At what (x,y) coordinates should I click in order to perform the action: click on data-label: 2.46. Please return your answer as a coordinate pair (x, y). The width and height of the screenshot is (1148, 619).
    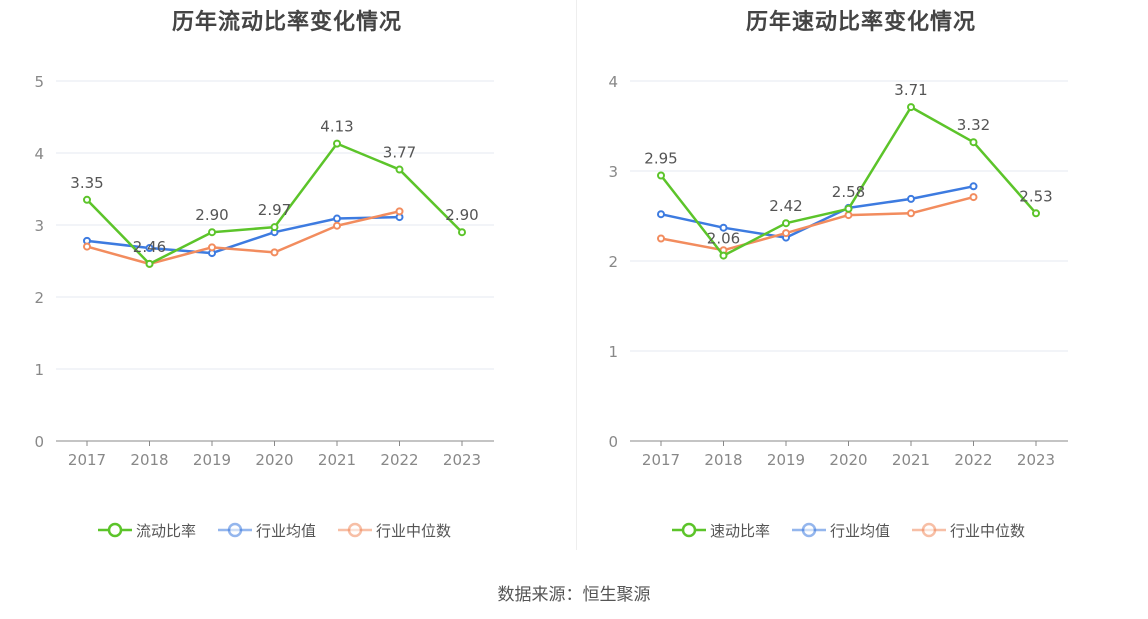
    Looking at the image, I should click on (149, 247).